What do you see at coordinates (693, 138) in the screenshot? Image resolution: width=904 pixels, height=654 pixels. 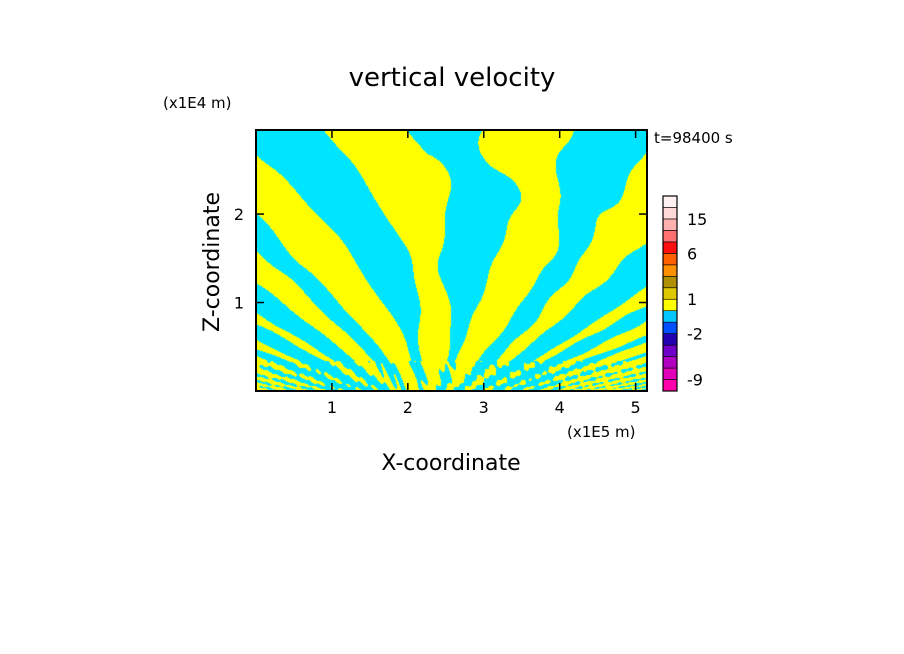 I see `time-label: t=98400 s` at bounding box center [693, 138].